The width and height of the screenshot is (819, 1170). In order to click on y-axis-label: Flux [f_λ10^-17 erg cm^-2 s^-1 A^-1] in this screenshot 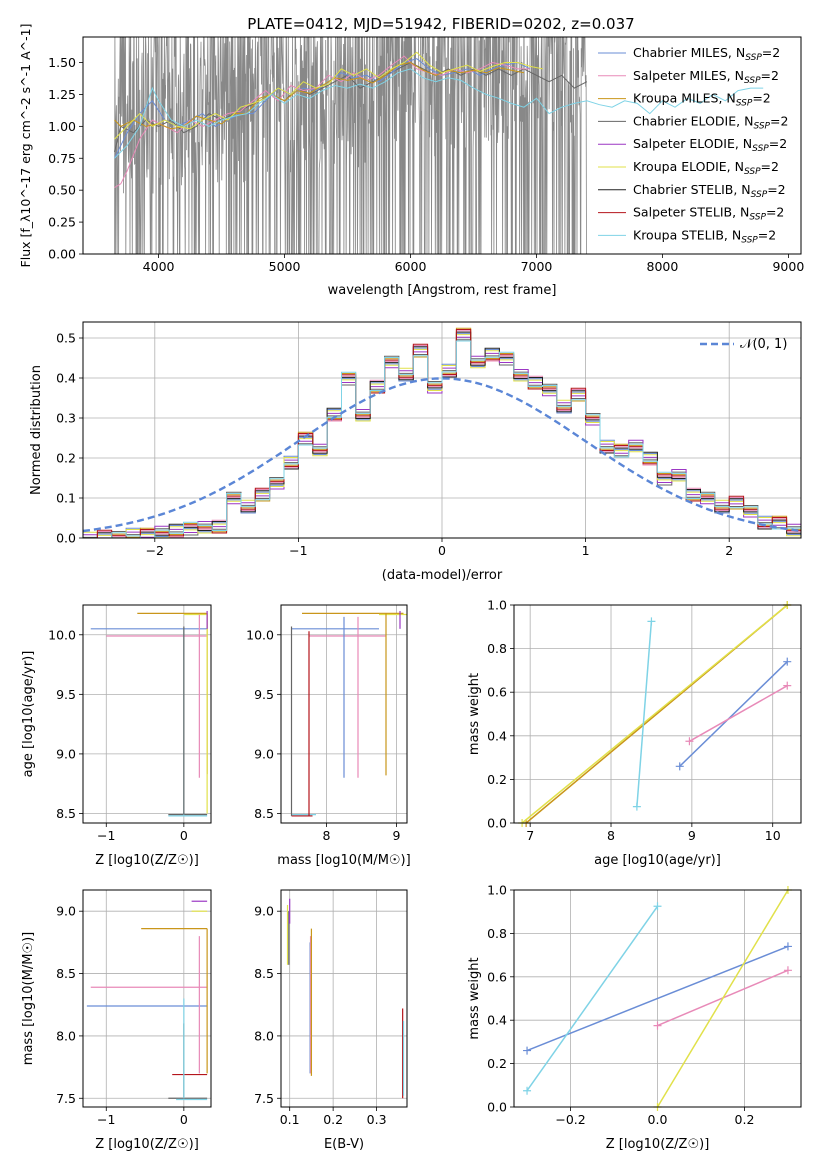, I will do `click(25, 146)`.